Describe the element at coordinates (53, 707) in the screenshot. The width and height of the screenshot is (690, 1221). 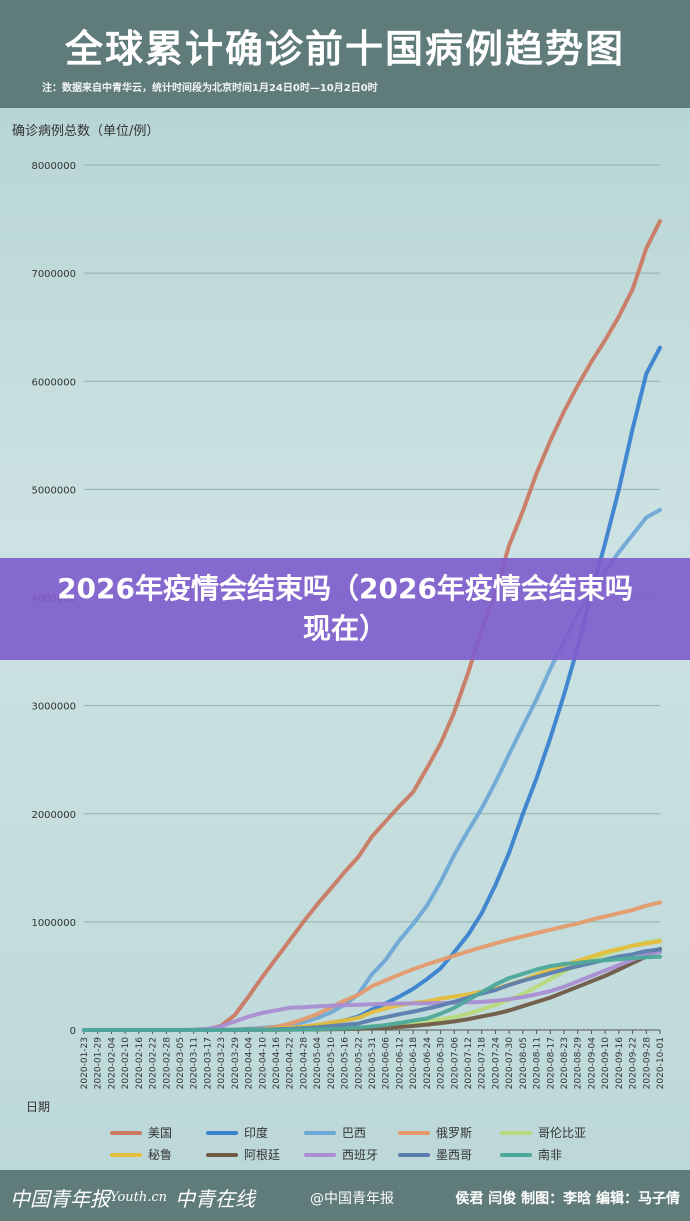
I see `y-tick-label: 3000000` at that location.